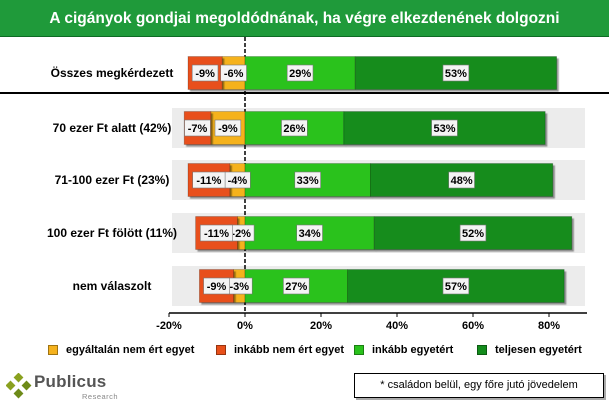  What do you see at coordinates (397, 326) in the screenshot?
I see `x-tick-label: 40%` at bounding box center [397, 326].